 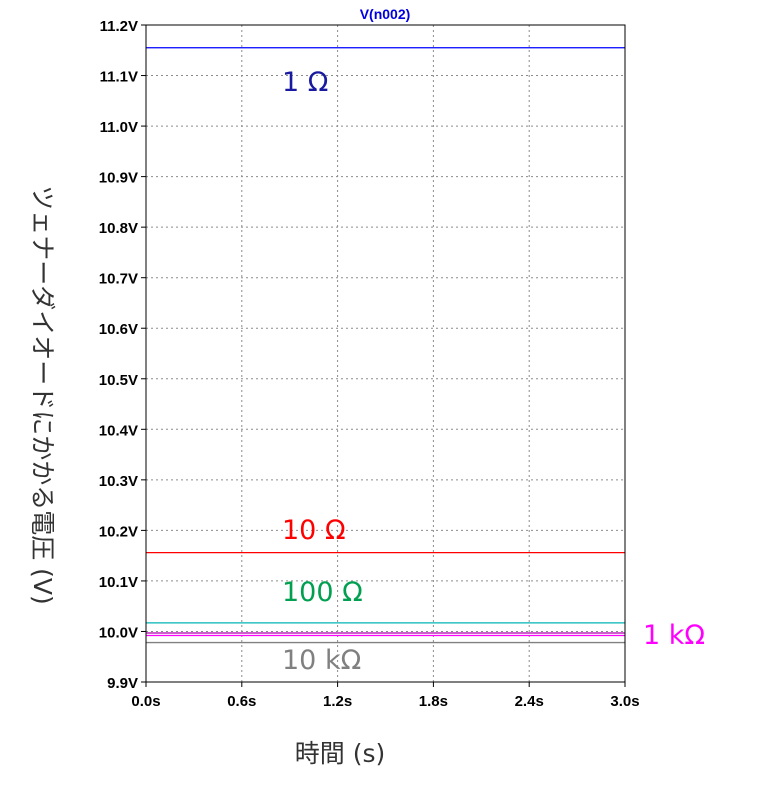 What do you see at coordinates (42, 395) in the screenshot?
I see `y-axis-title: ツェナーダイオードにかかる電圧 (V)` at bounding box center [42, 395].